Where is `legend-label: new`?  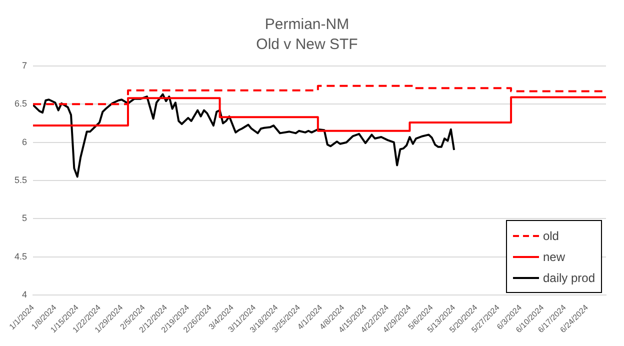 legend-label: new is located at coordinates (553, 257).